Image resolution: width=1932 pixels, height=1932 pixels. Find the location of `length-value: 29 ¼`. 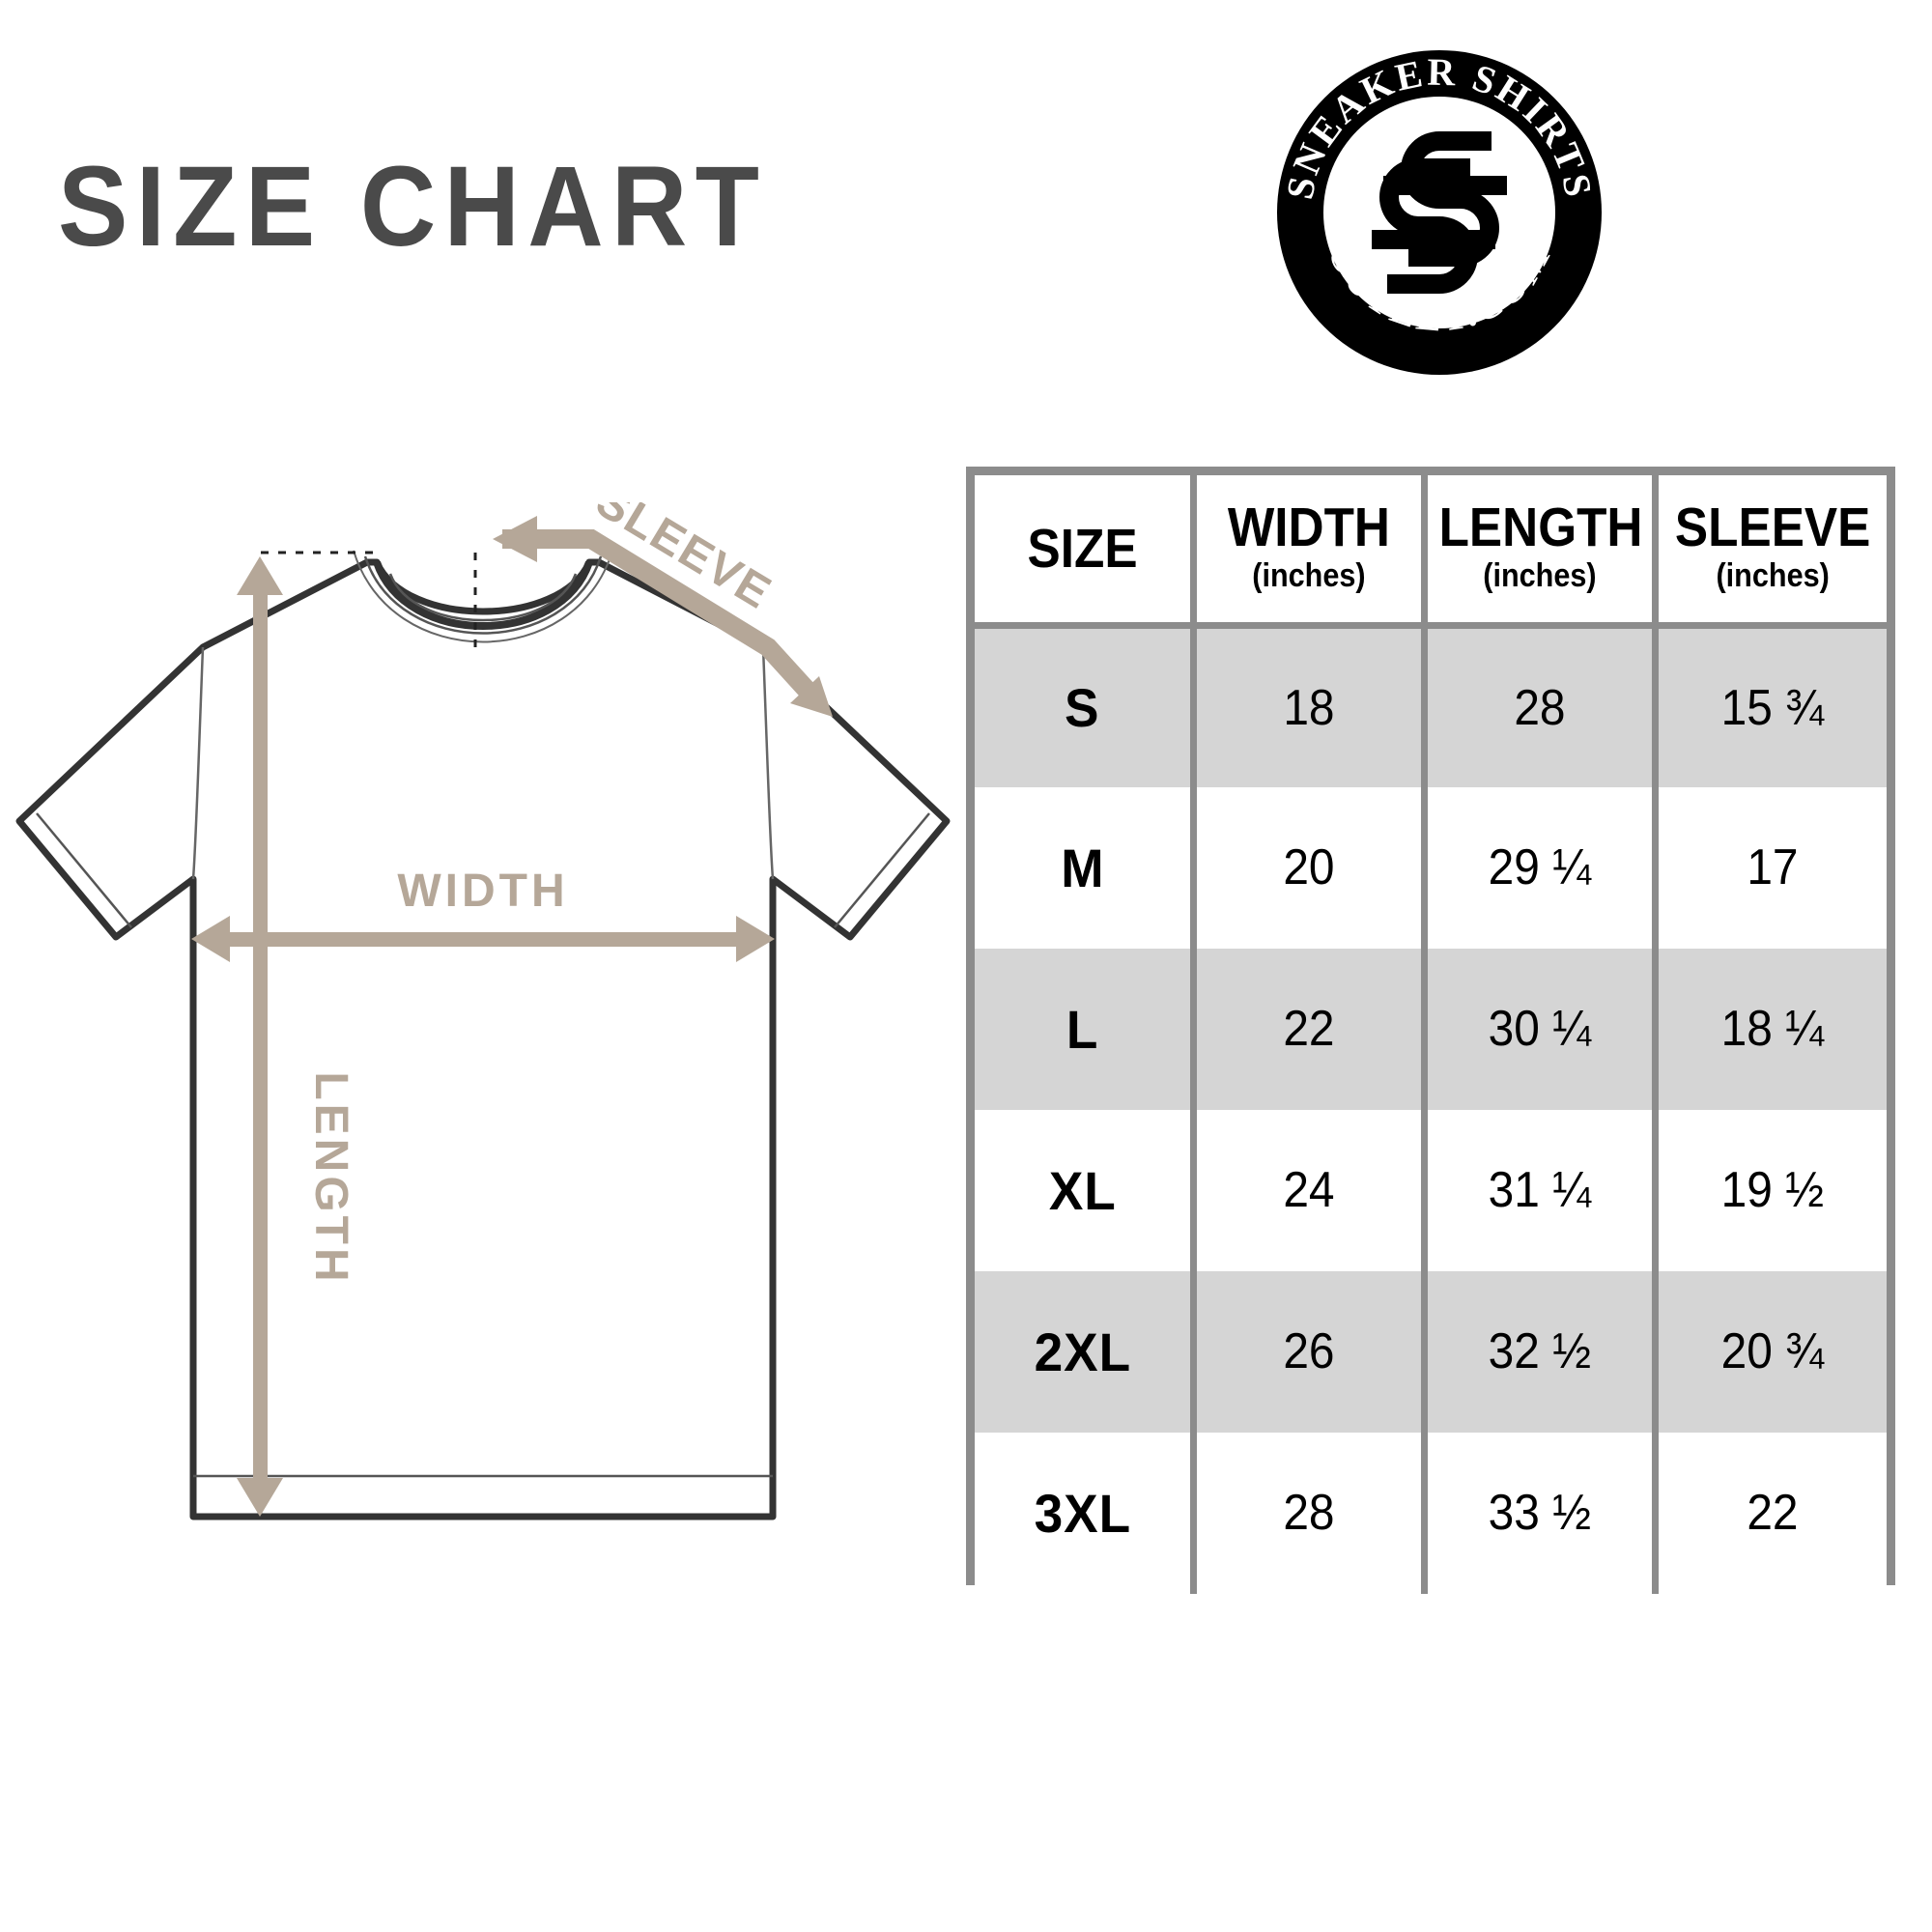

length-value: 29 ¼ is located at coordinates (1539, 867).